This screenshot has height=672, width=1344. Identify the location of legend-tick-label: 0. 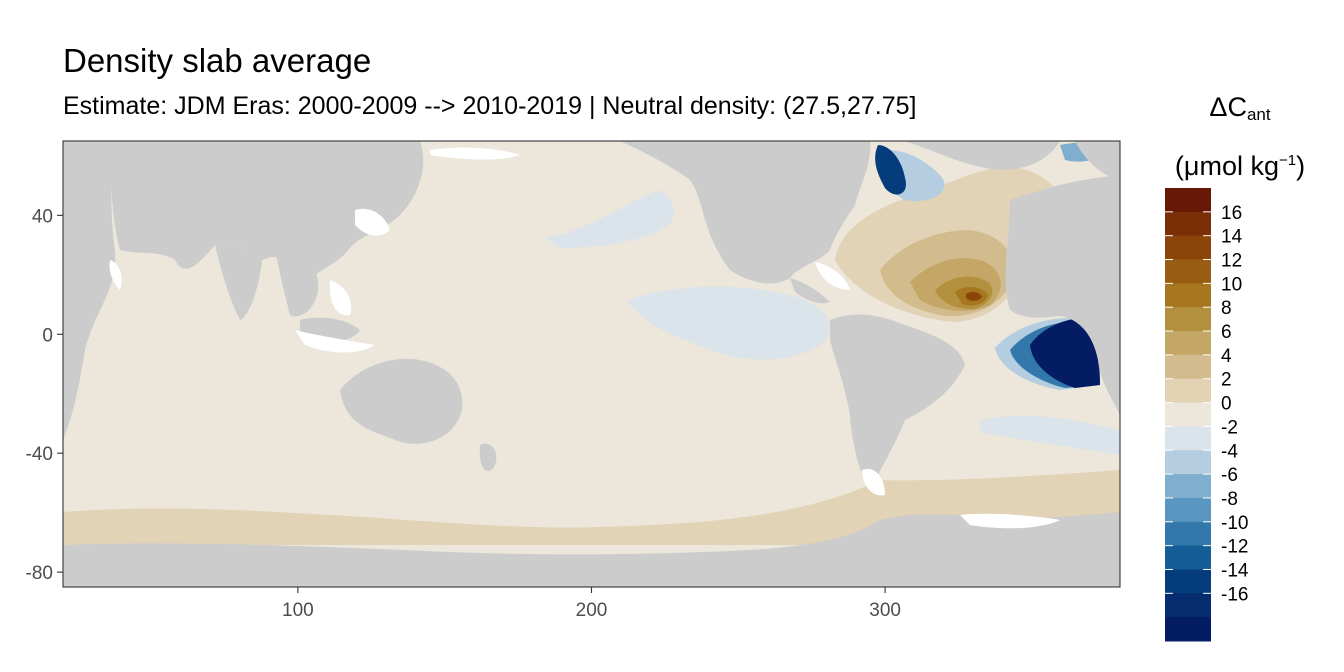
(1226, 404).